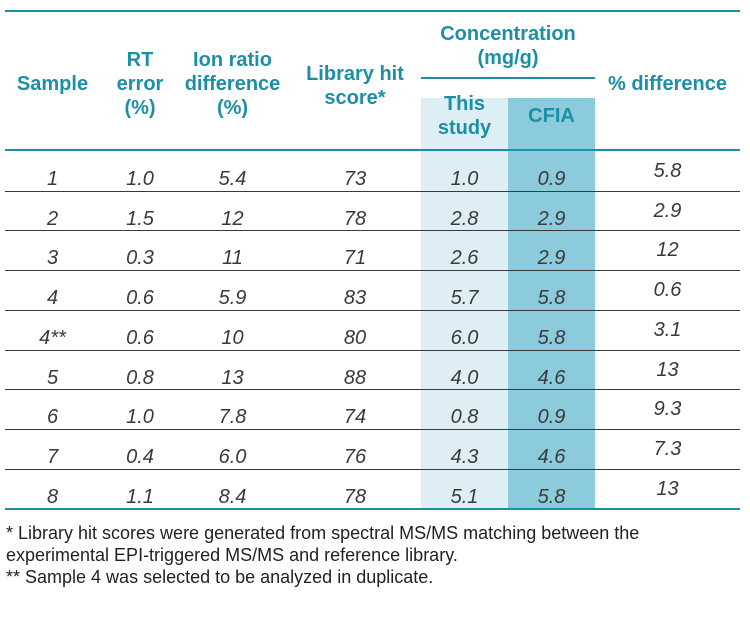 The image size is (750, 619). I want to click on cell-library-score: 74, so click(355, 417).